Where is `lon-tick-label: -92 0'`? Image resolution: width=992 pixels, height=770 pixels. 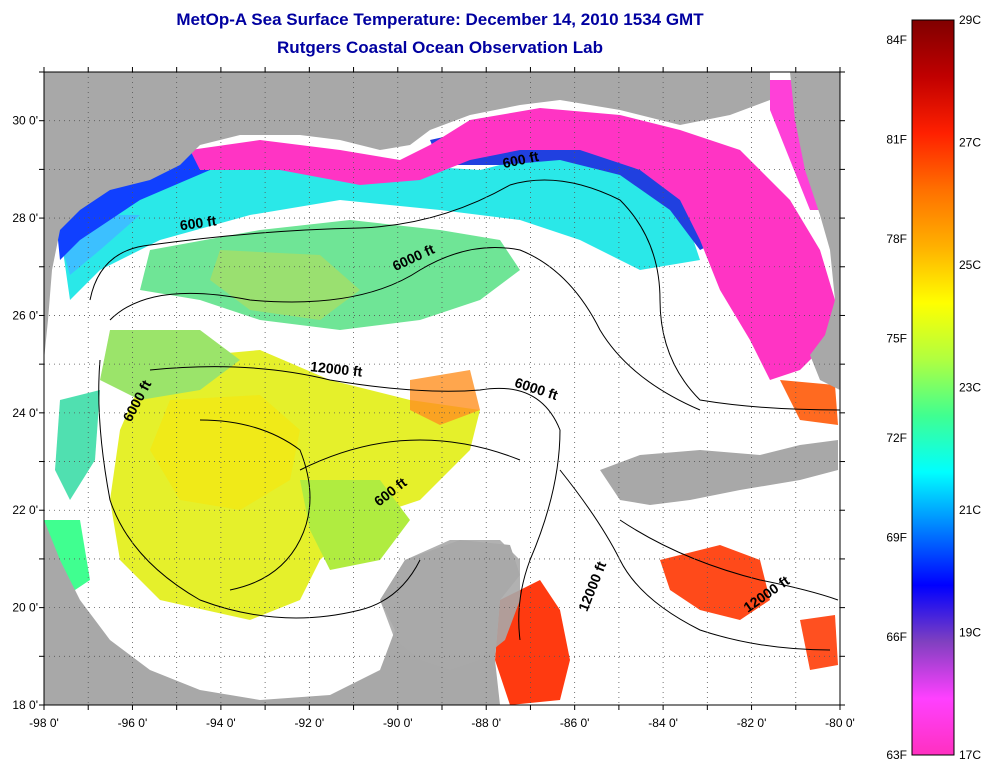
lon-tick-label: -92 0' is located at coordinates (310, 723).